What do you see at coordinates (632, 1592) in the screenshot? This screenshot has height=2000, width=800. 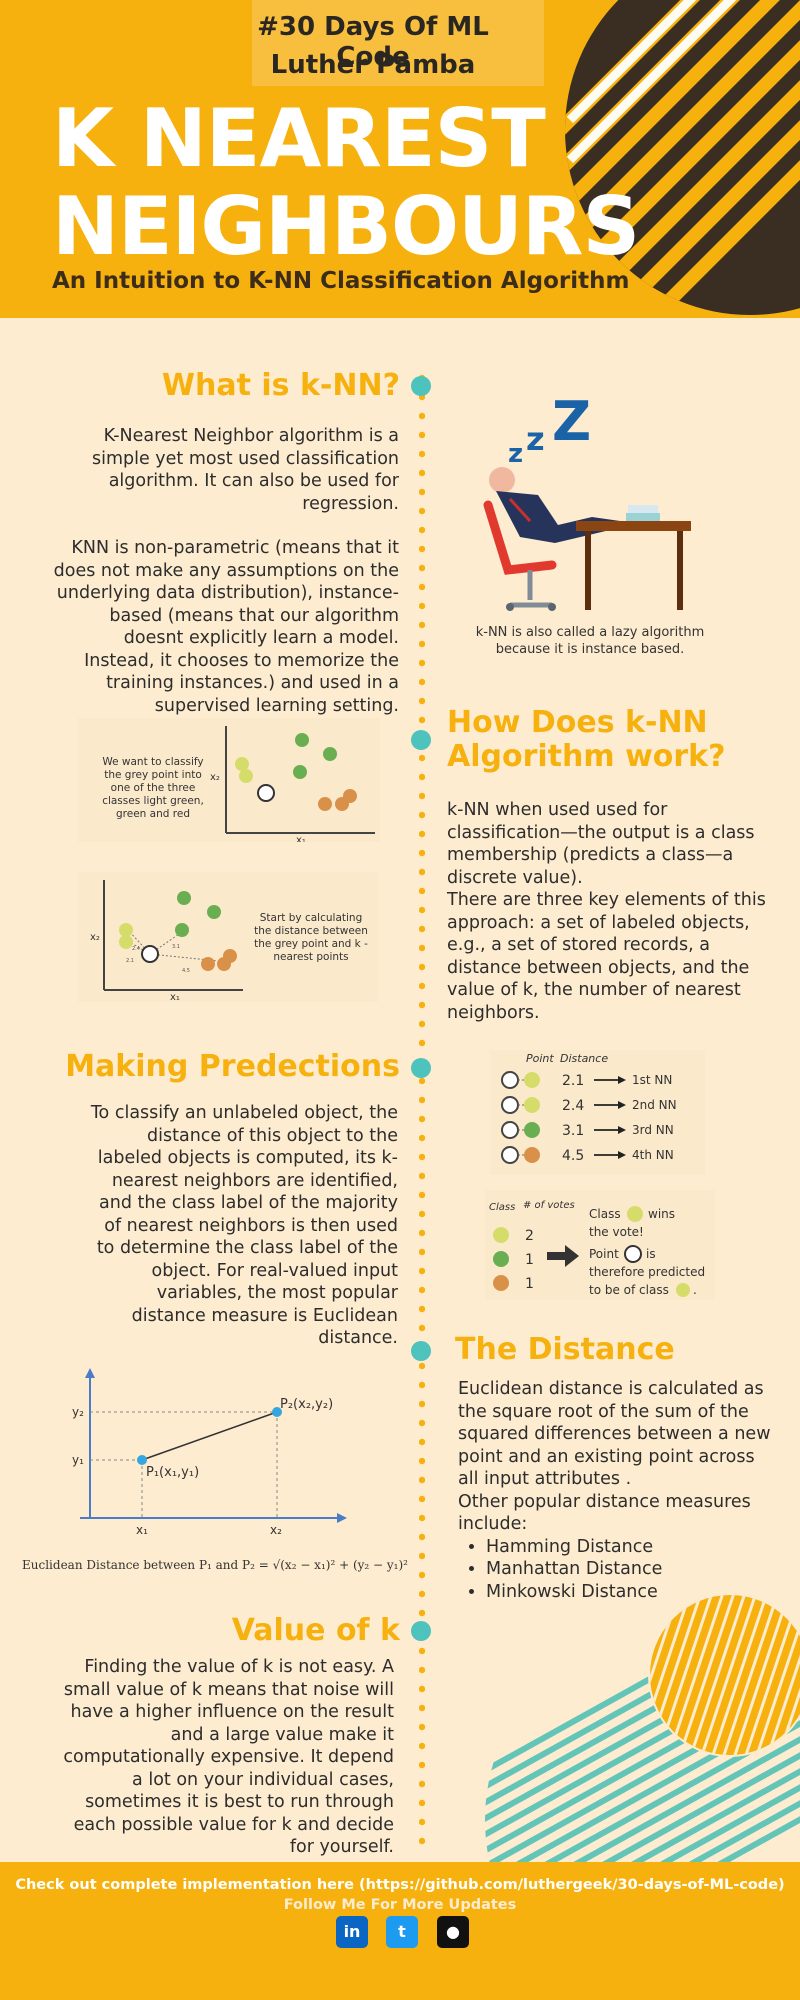 I see `list-item: Minkowski Distance` at bounding box center [632, 1592].